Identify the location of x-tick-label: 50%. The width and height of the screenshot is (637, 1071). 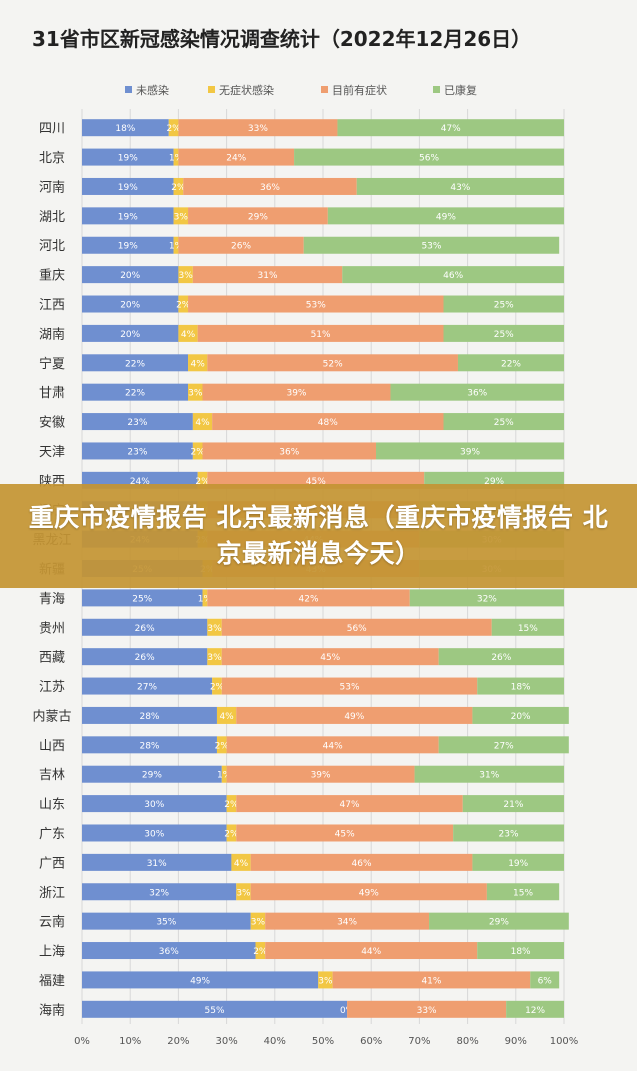
(323, 1041).